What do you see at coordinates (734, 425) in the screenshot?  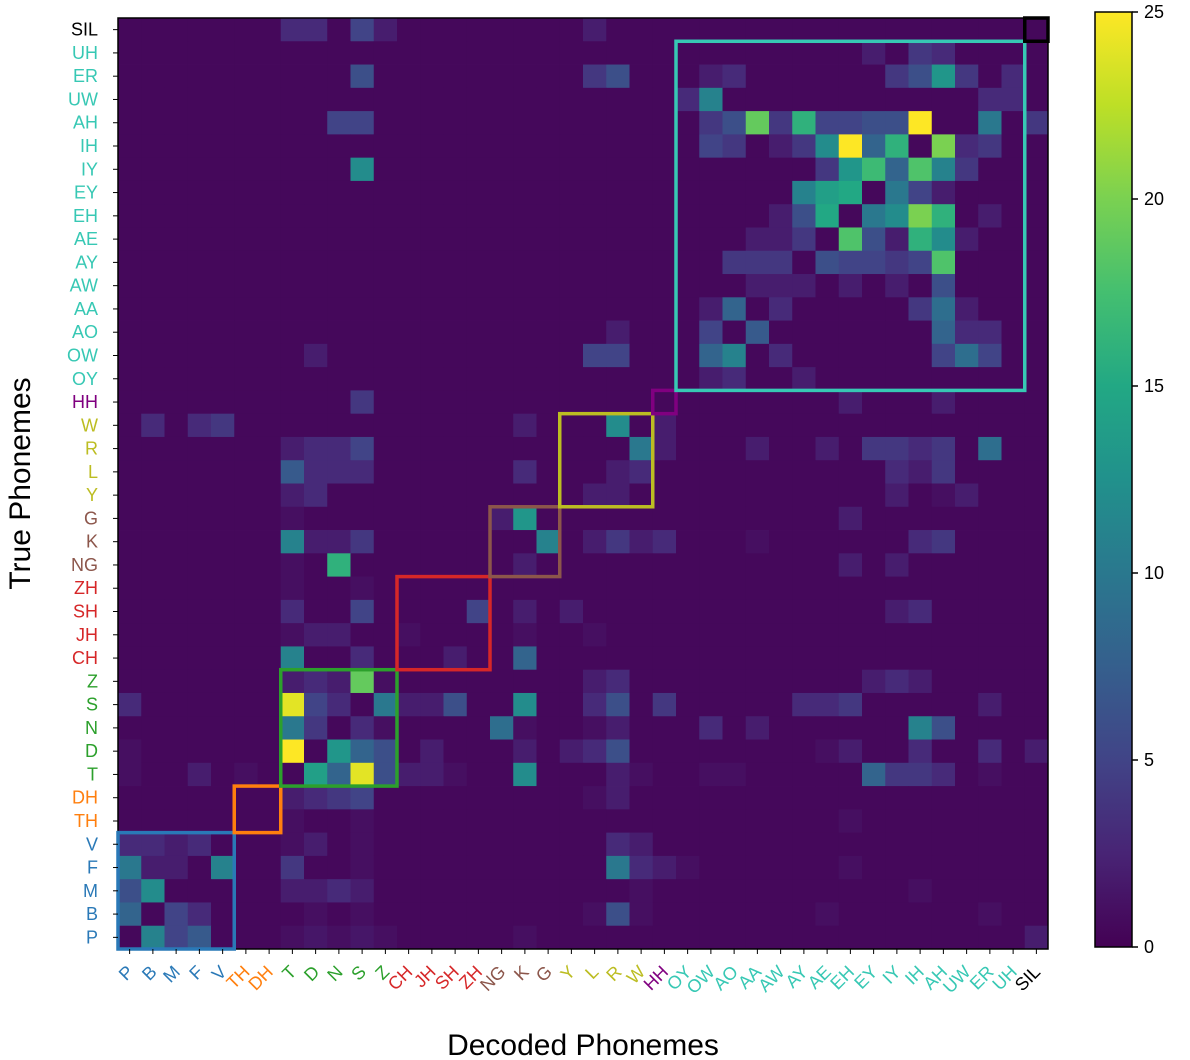 I see `heatmap-cell-w-ao` at bounding box center [734, 425].